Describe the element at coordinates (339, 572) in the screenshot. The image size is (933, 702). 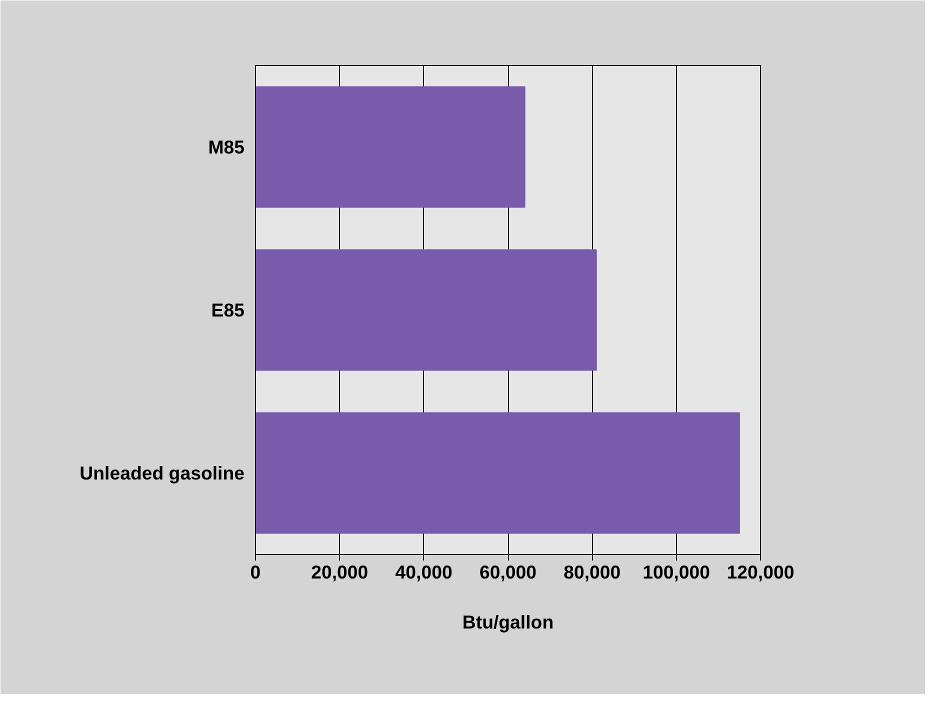
I see `x-tick-label: 20,000` at that location.